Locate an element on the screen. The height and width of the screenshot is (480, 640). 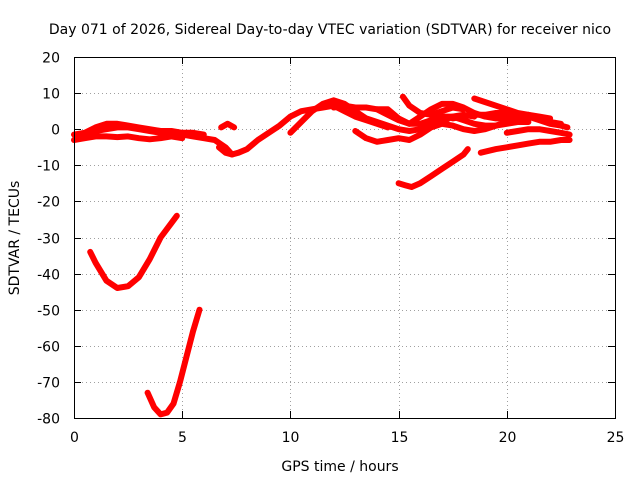
y-tick-label: -80 is located at coordinates (48, 420).